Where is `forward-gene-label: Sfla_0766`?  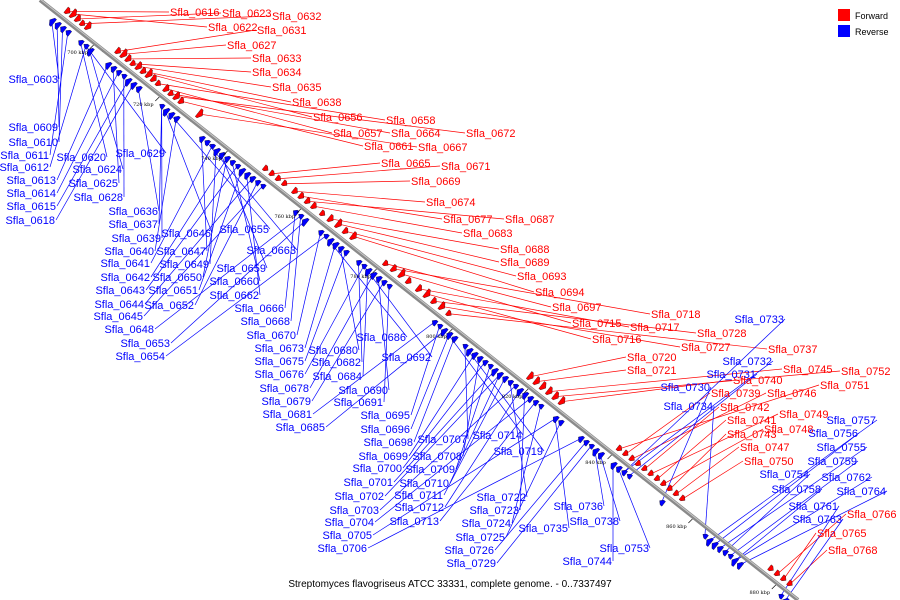
forward-gene-label: Sfla_0766 is located at coordinates (872, 515).